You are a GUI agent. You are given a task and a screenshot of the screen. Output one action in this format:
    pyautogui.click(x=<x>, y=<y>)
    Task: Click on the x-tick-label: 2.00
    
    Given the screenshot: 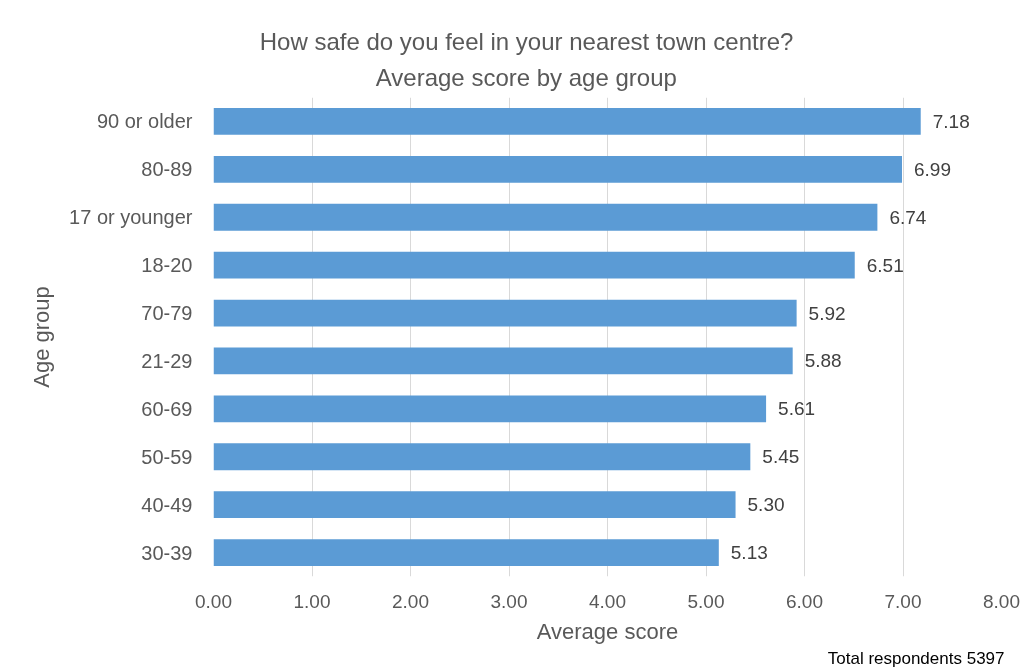 What is the action you would take?
    pyautogui.click(x=410, y=601)
    